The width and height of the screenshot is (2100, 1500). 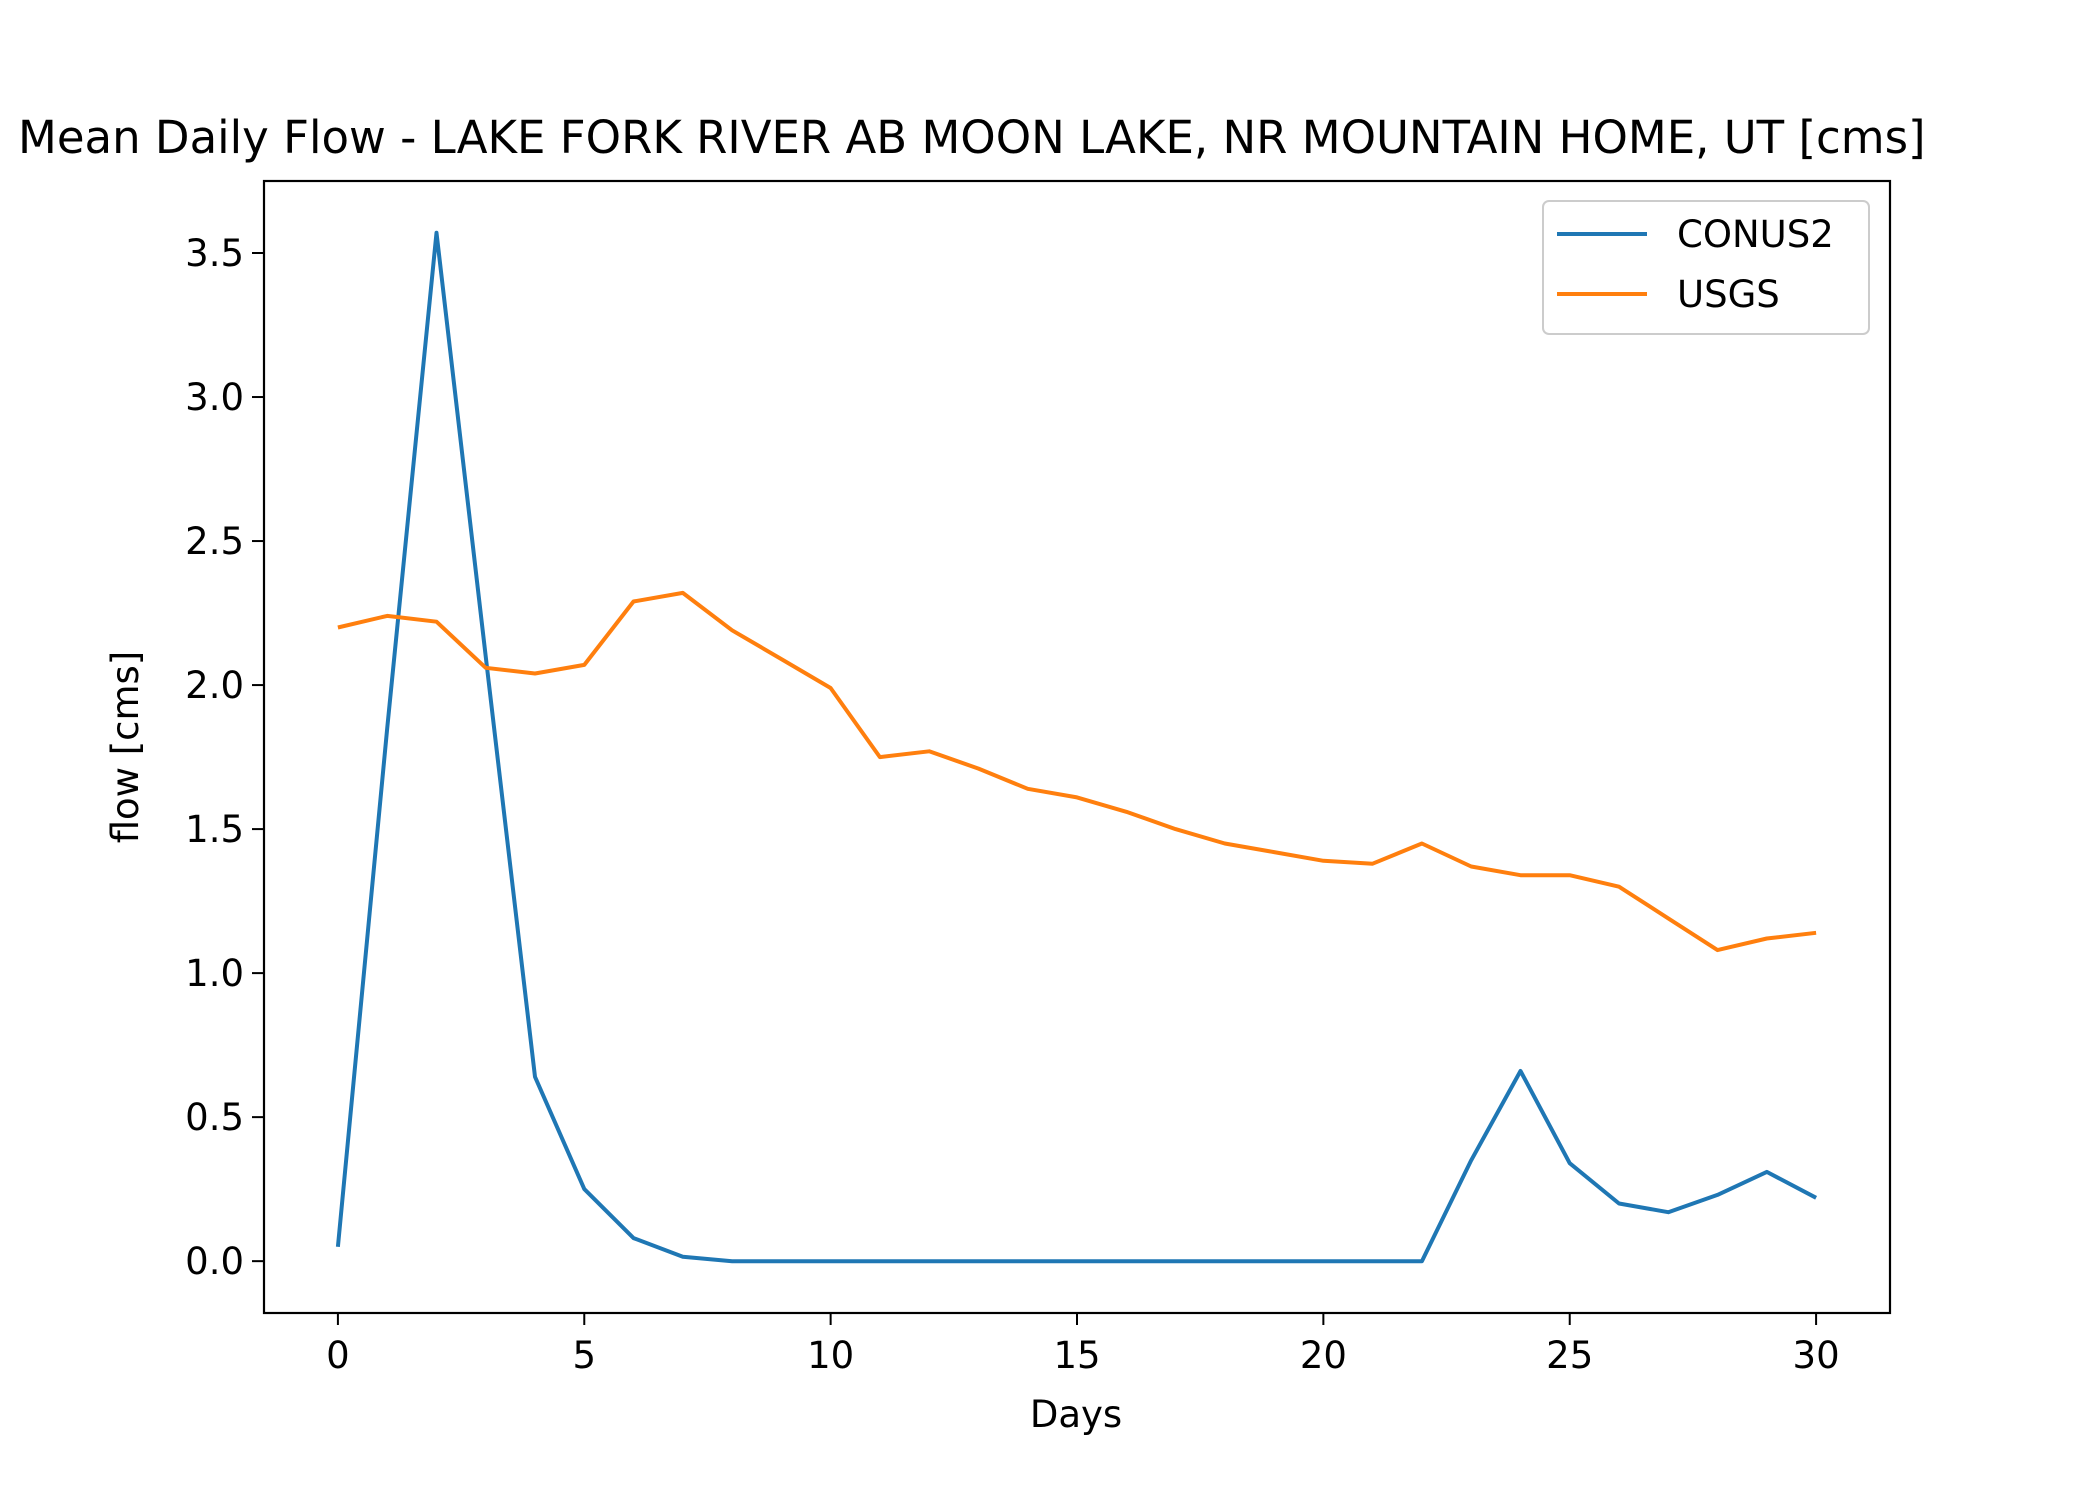 What do you see at coordinates (1076, 1355) in the screenshot?
I see `x-tick-label: 15` at bounding box center [1076, 1355].